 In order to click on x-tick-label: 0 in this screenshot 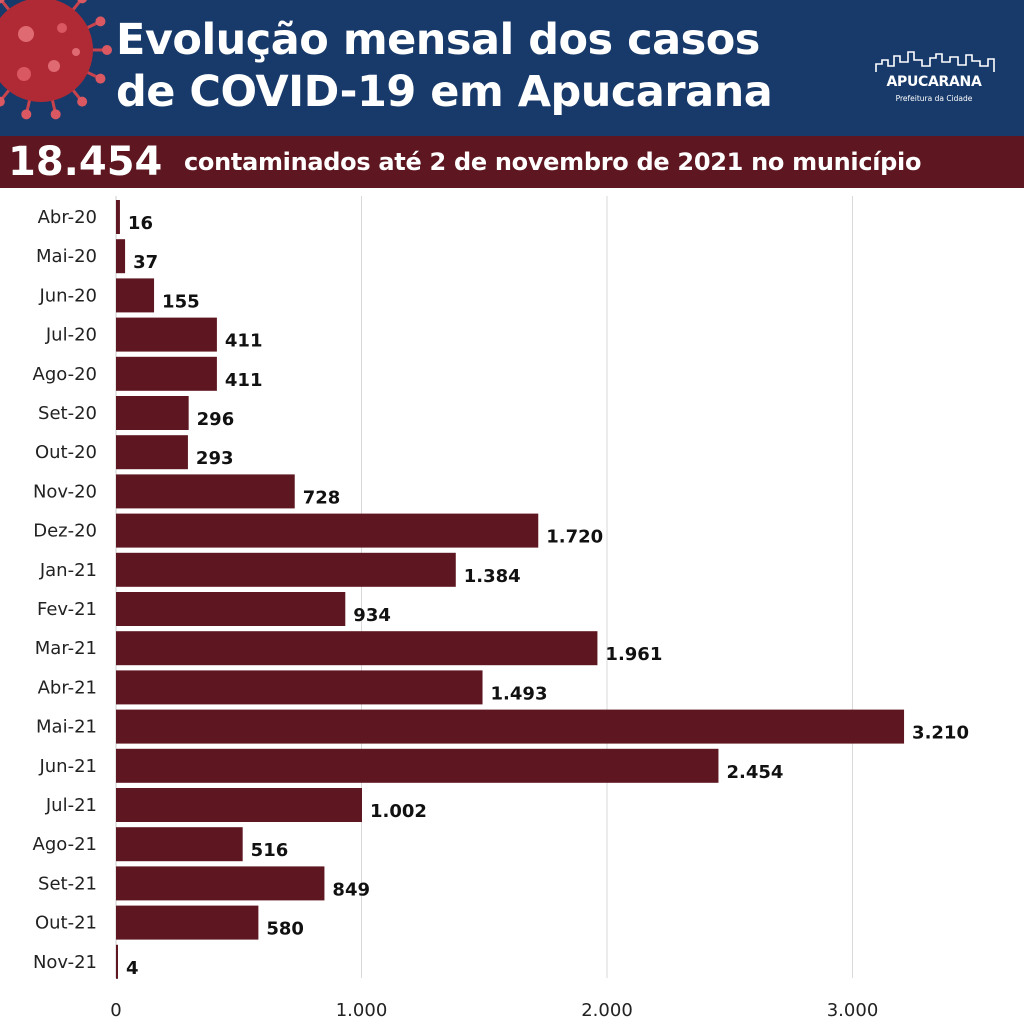, I will do `click(115, 1010)`.